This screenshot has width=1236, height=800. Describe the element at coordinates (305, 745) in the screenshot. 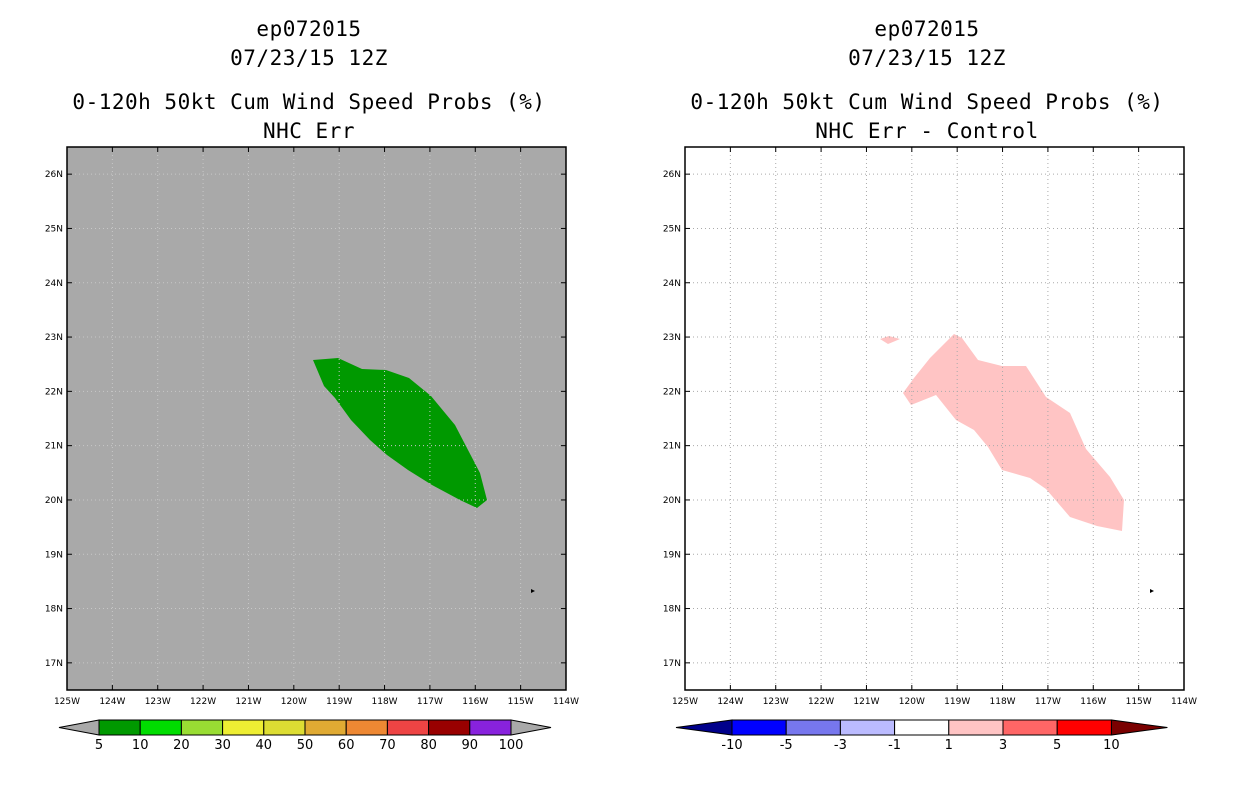

I see `colorbar-label: 50` at that location.